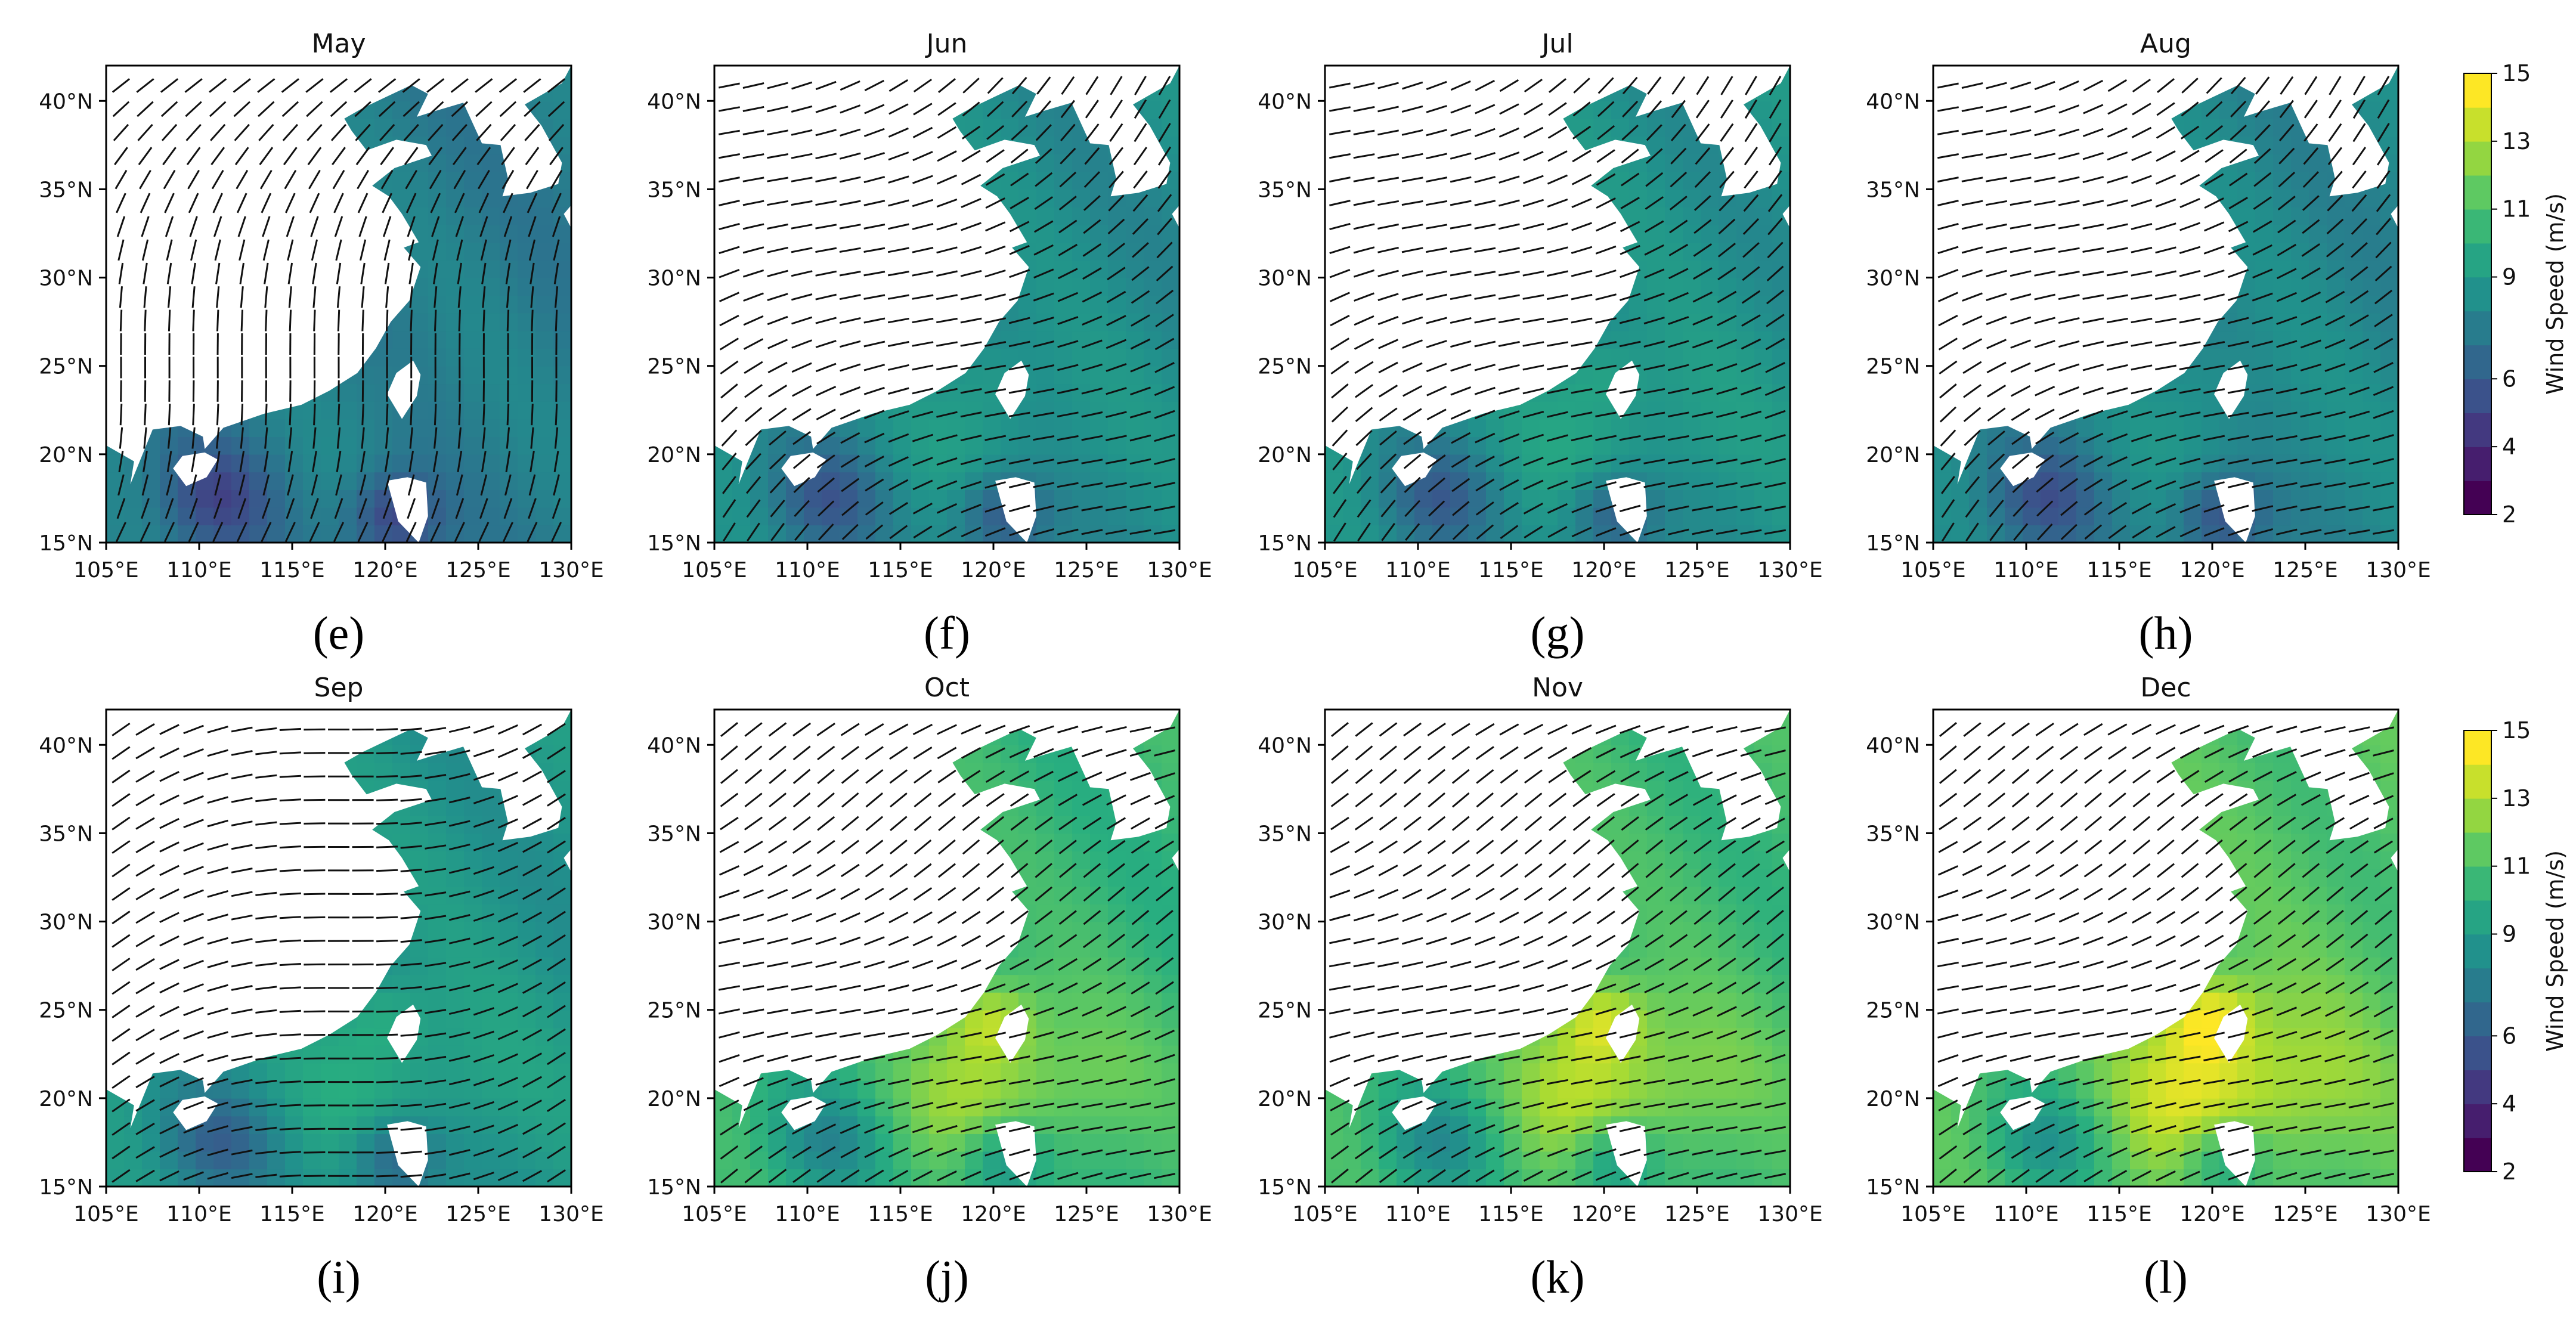 The image size is (2576, 1335). Describe the element at coordinates (1893, 543) in the screenshot. I see `y-tick-label: 15°N` at that location.